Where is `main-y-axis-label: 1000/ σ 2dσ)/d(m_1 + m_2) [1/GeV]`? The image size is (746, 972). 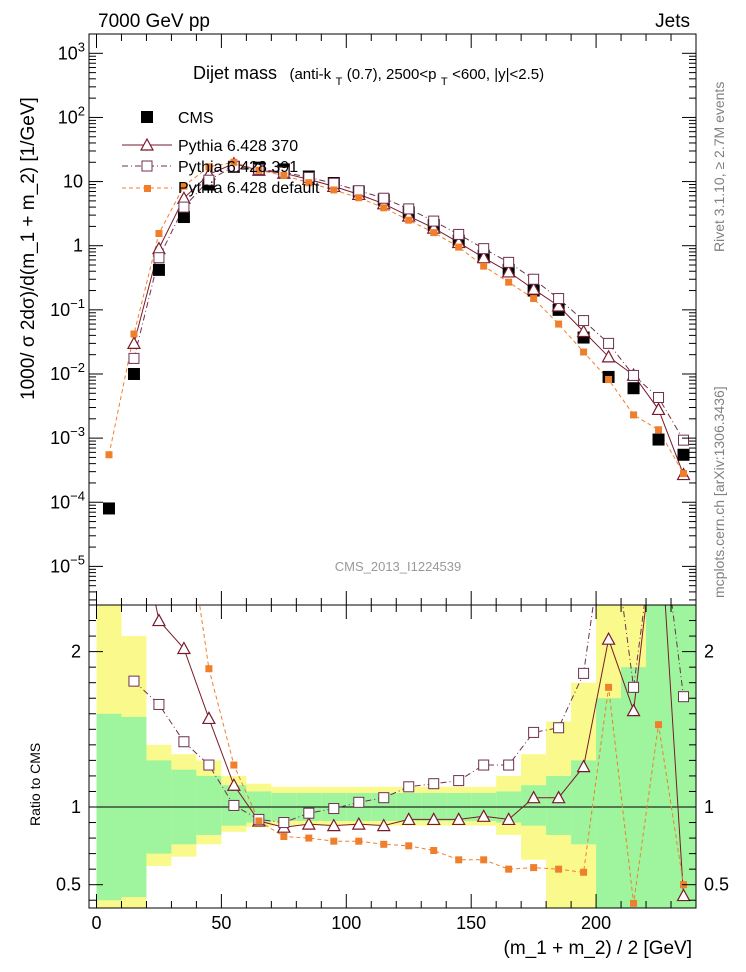
main-y-axis-label: 1000/ σ 2dσ)/d(m_1 + m_2) [1/GeV] is located at coordinates (28, 248).